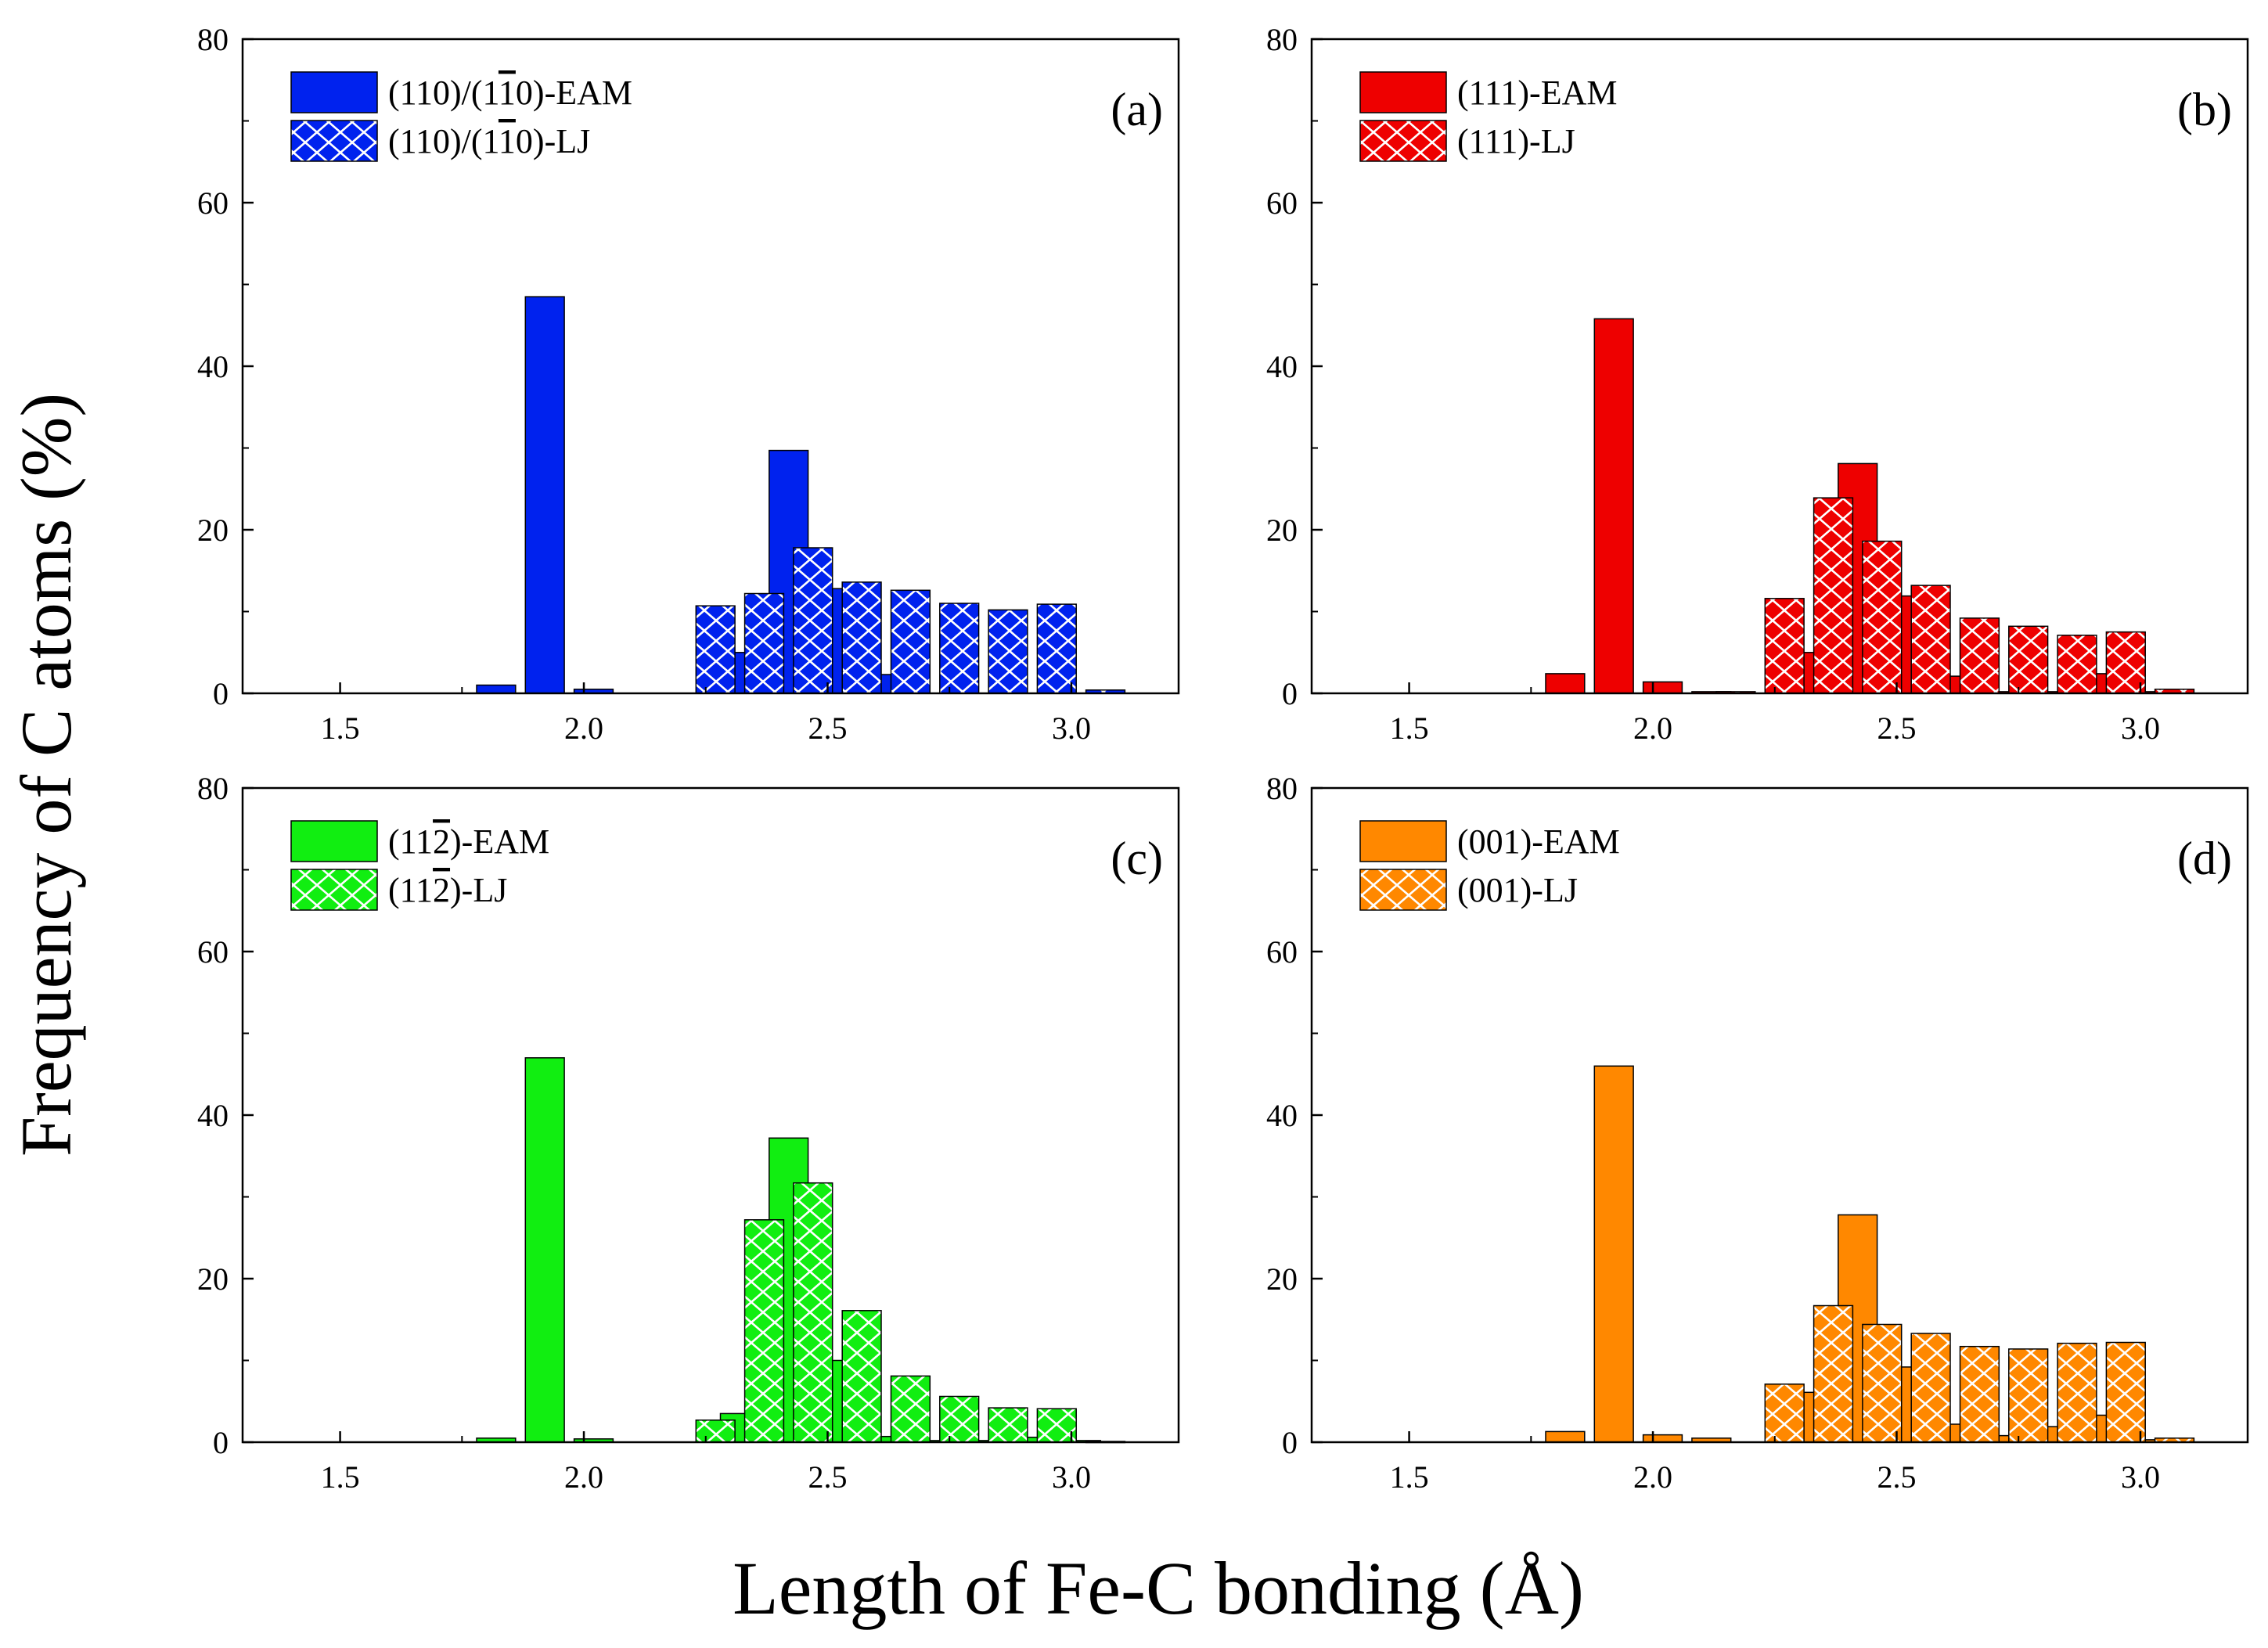  I want to click on legend-text-part: (111)-LJ, so click(1516, 141).